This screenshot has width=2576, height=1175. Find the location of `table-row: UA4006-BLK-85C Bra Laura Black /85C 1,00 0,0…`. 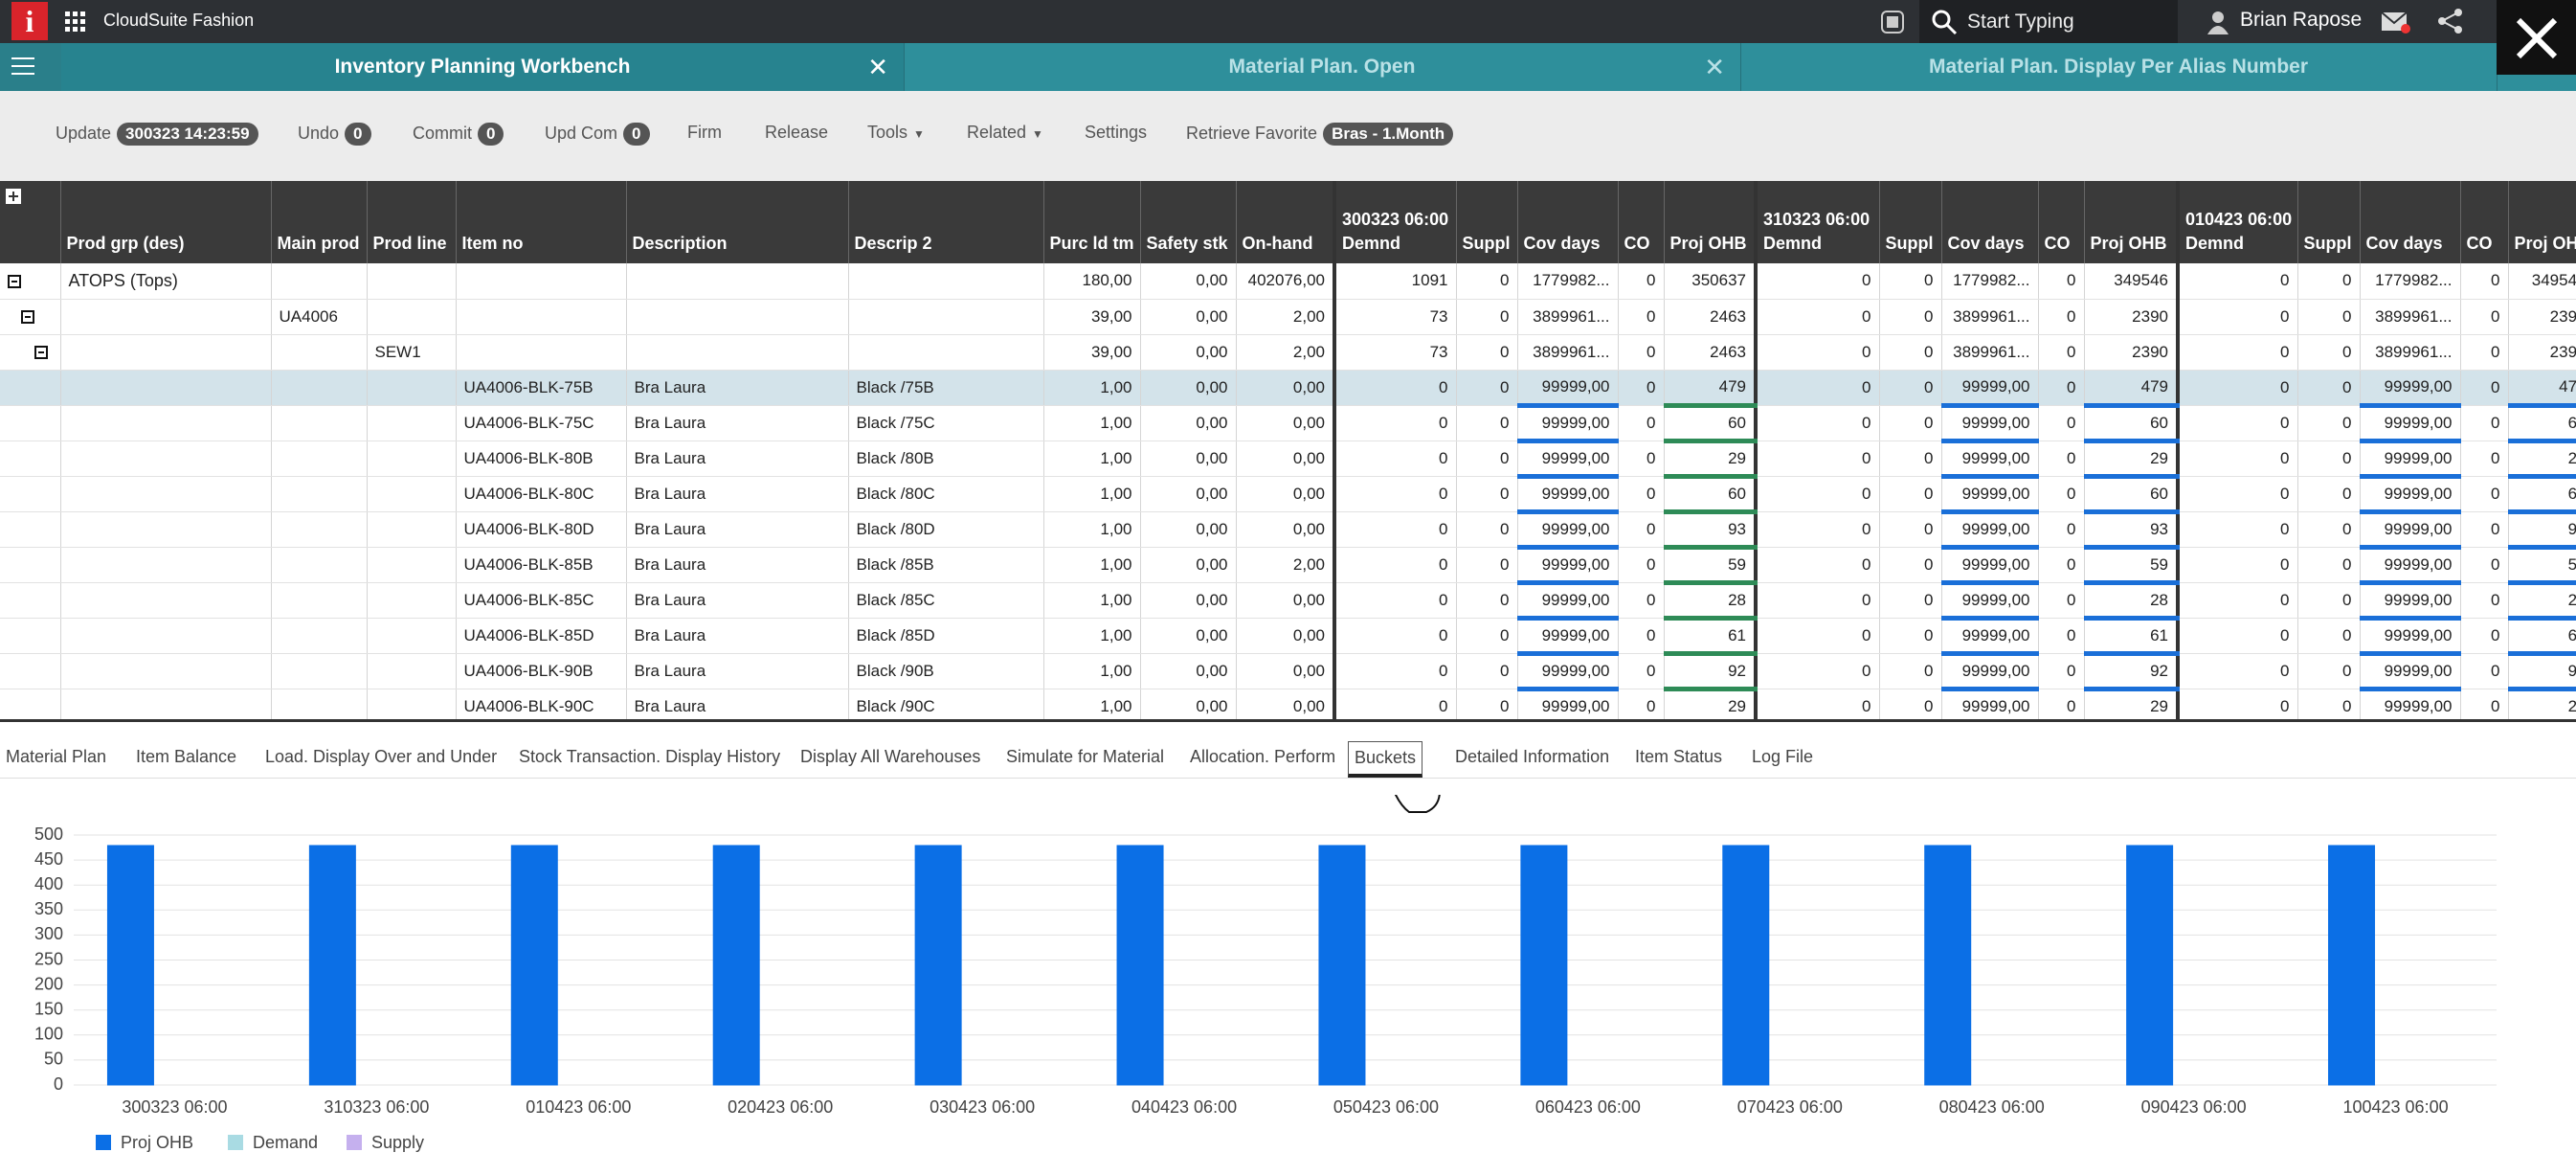

table-row: UA4006-BLK-85C Bra Laura Black /85C 1,00 0,0… is located at coordinates (1288, 601).